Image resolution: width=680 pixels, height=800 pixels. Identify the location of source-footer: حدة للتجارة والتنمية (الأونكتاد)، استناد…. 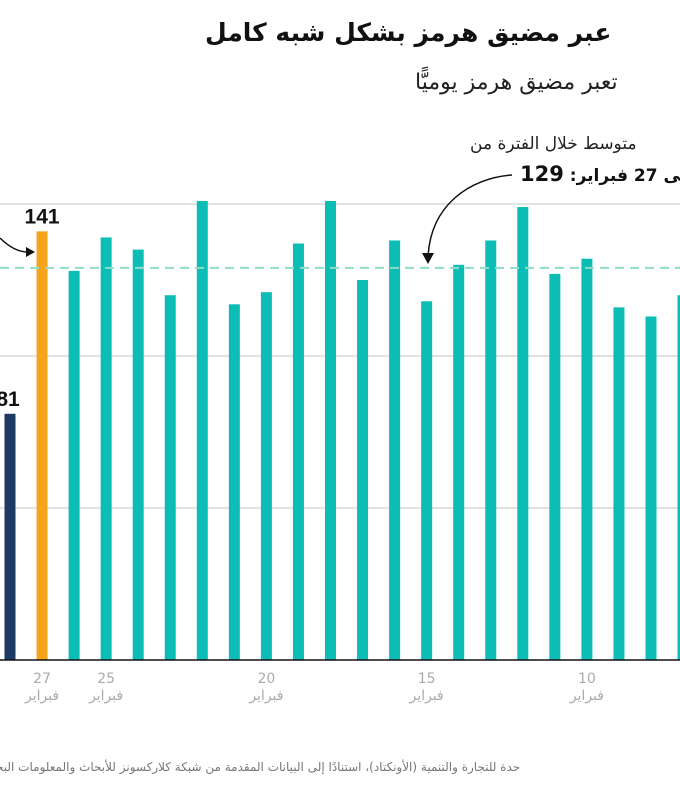
(260, 767).